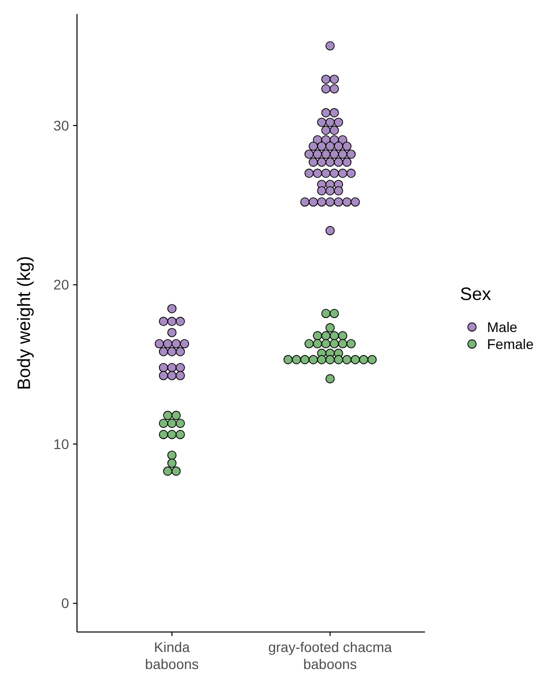  I want to click on y-tick-label: 20, so click(61, 284).